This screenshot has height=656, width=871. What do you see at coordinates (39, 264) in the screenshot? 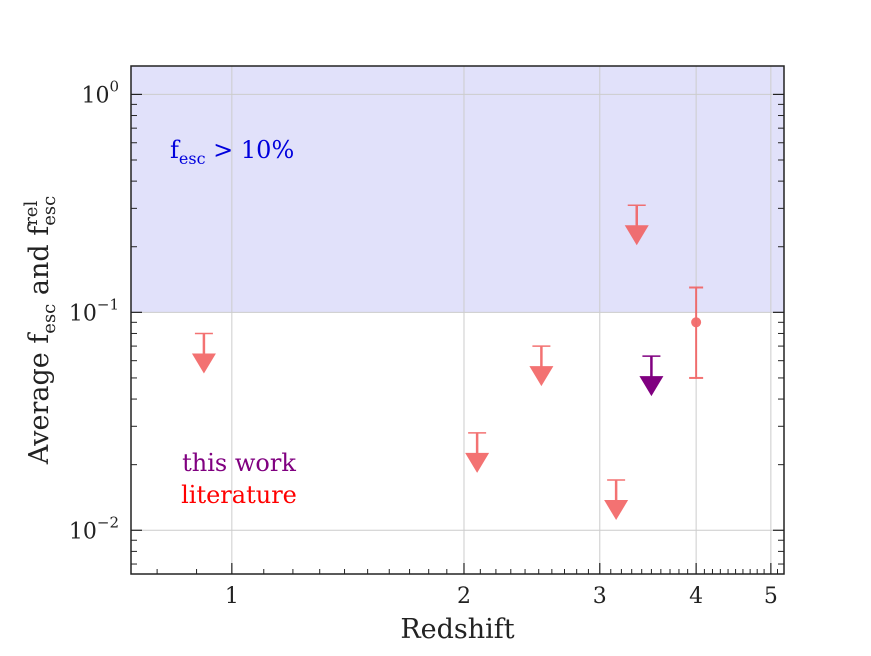
I see `y-axis-label-mid: and f` at bounding box center [39, 264].